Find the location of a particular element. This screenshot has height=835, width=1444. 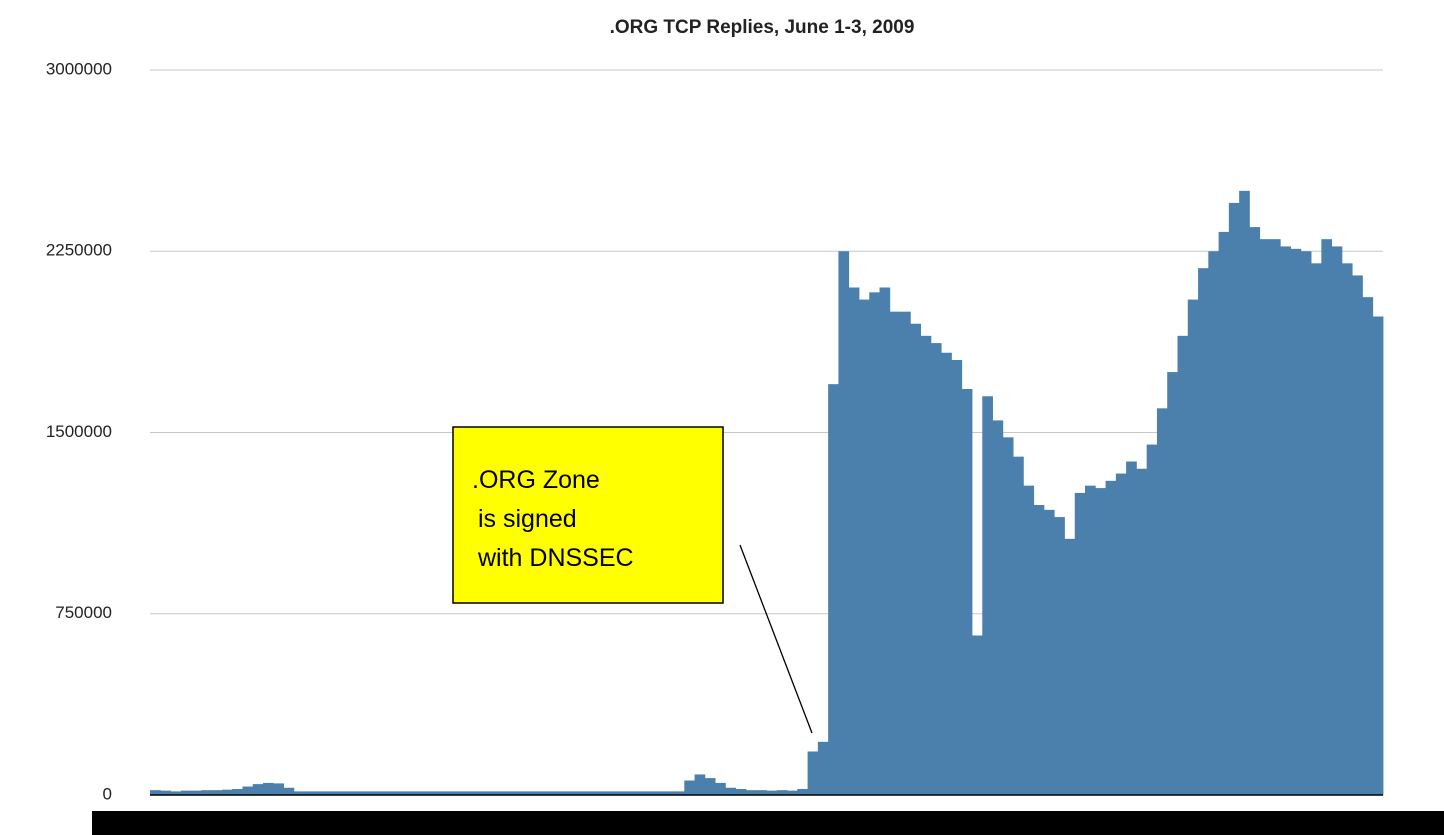

annotation-line: with DNSSEC is located at coordinates (555, 558).